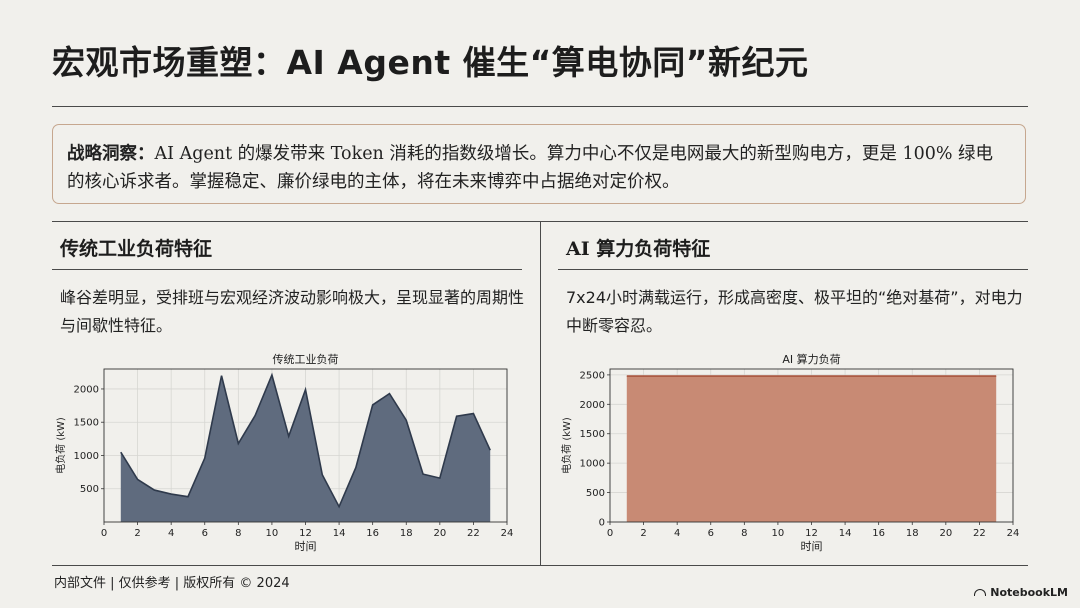 The height and width of the screenshot is (608, 1080). I want to click on section-top-divider, so click(540, 221).